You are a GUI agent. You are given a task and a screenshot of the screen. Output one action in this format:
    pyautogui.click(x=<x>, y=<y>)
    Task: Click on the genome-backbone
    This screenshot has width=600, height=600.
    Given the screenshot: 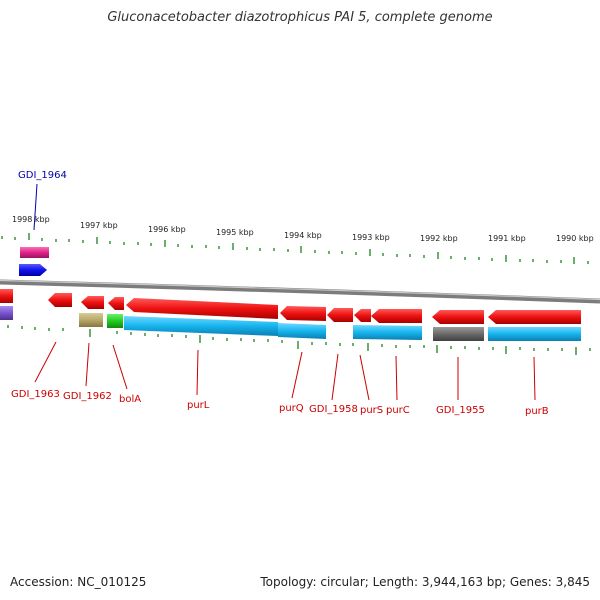 What is the action you would take?
    pyautogui.click(x=300, y=291)
    